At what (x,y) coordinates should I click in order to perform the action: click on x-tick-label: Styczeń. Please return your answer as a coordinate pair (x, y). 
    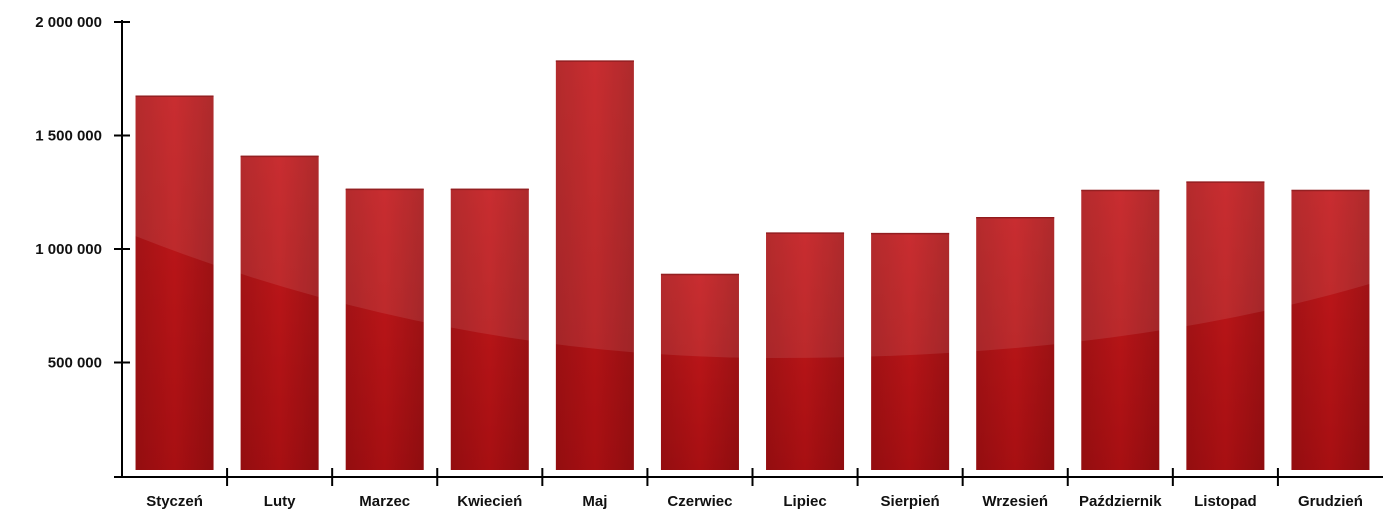
    Looking at the image, I should click on (174, 501).